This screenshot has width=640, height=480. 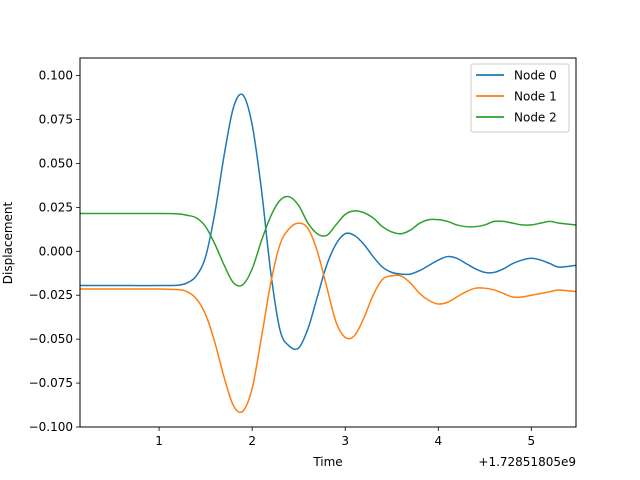 What do you see at coordinates (535, 118) in the screenshot?
I see `legend-label: Node 2` at bounding box center [535, 118].